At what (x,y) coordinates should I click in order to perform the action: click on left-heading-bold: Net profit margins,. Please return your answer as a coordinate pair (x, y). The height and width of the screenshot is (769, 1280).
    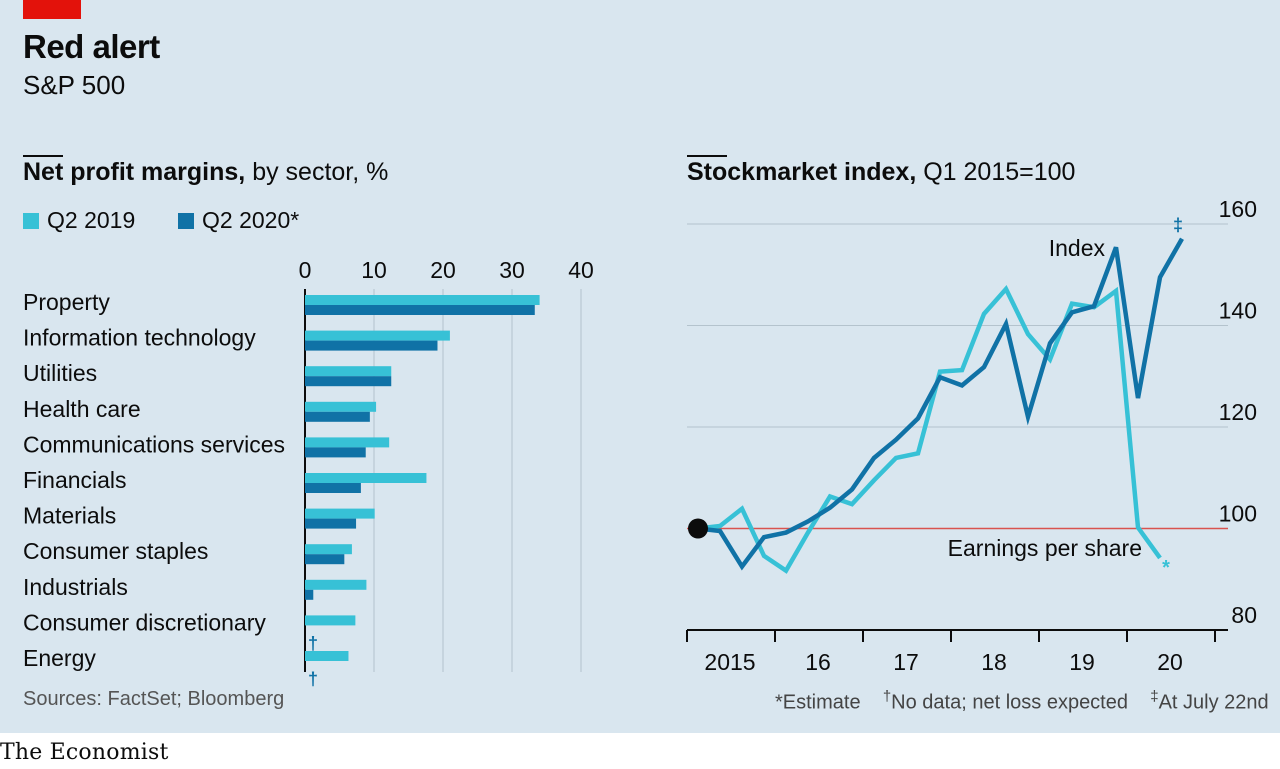
    Looking at the image, I should click on (134, 172).